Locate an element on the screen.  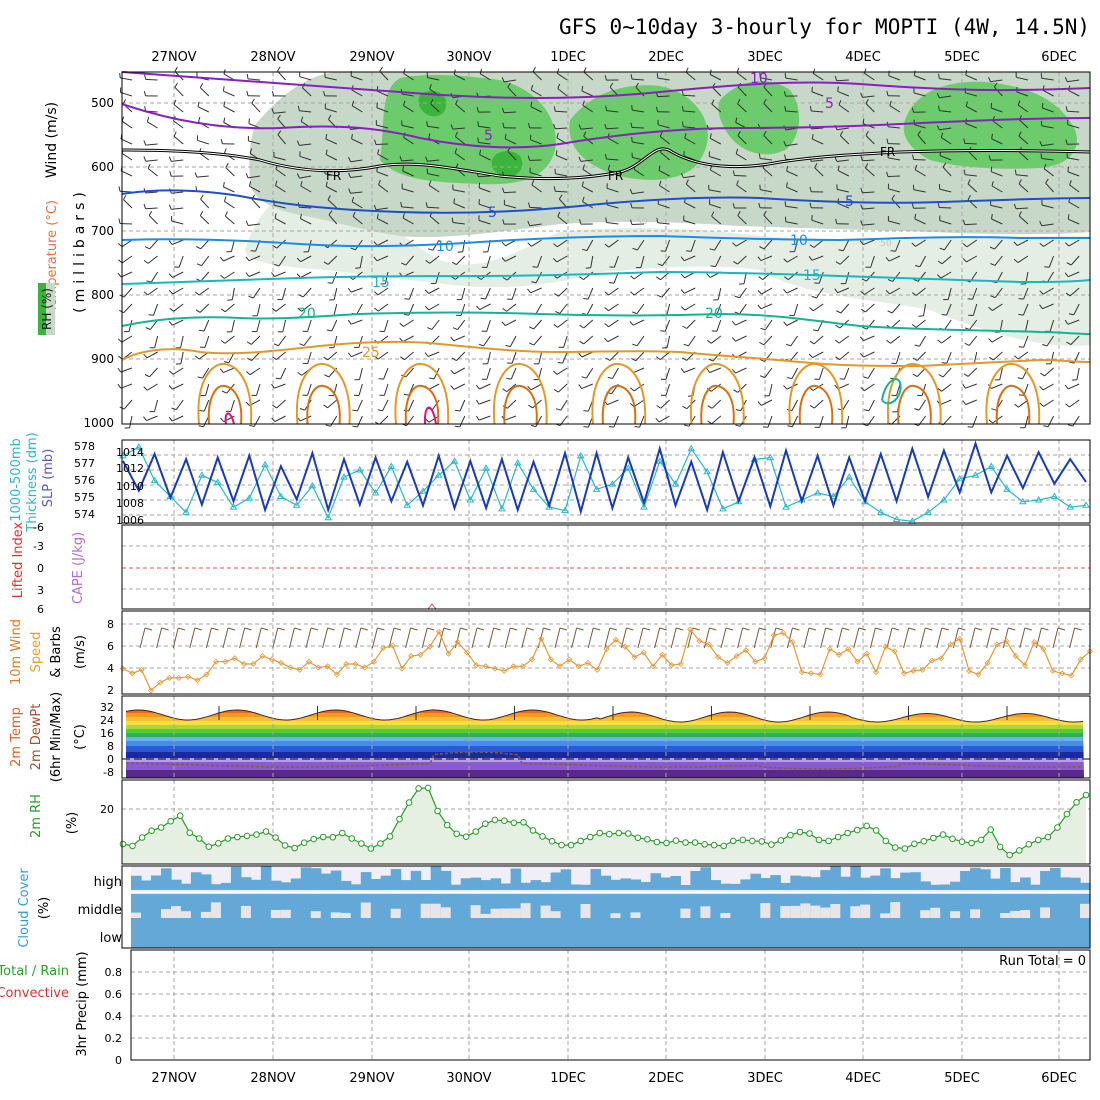
precip-tick: 0.4 is located at coordinates (114, 1016).